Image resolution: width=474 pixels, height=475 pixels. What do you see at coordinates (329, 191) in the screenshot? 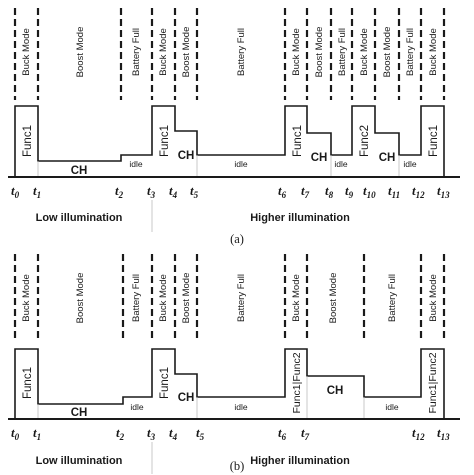
I see `tick-label: t8` at bounding box center [329, 191].